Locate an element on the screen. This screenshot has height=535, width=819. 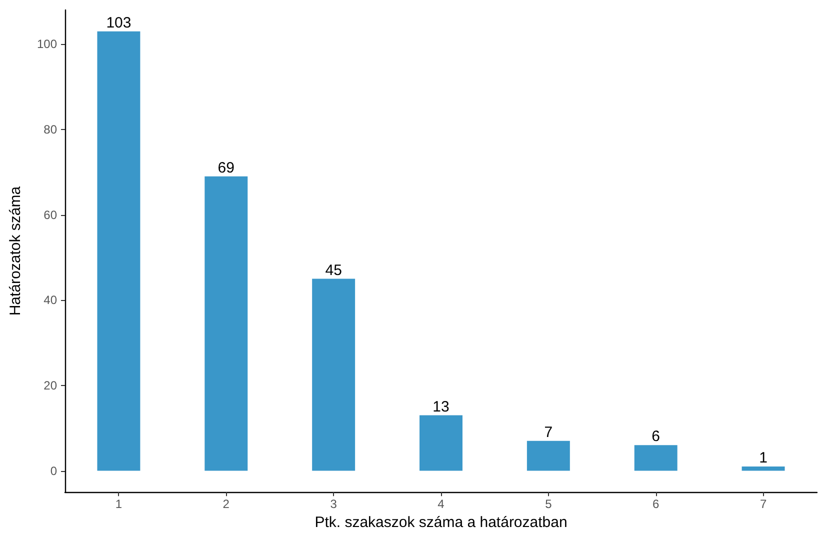
y-tick-label: 20 is located at coordinates (51, 385).